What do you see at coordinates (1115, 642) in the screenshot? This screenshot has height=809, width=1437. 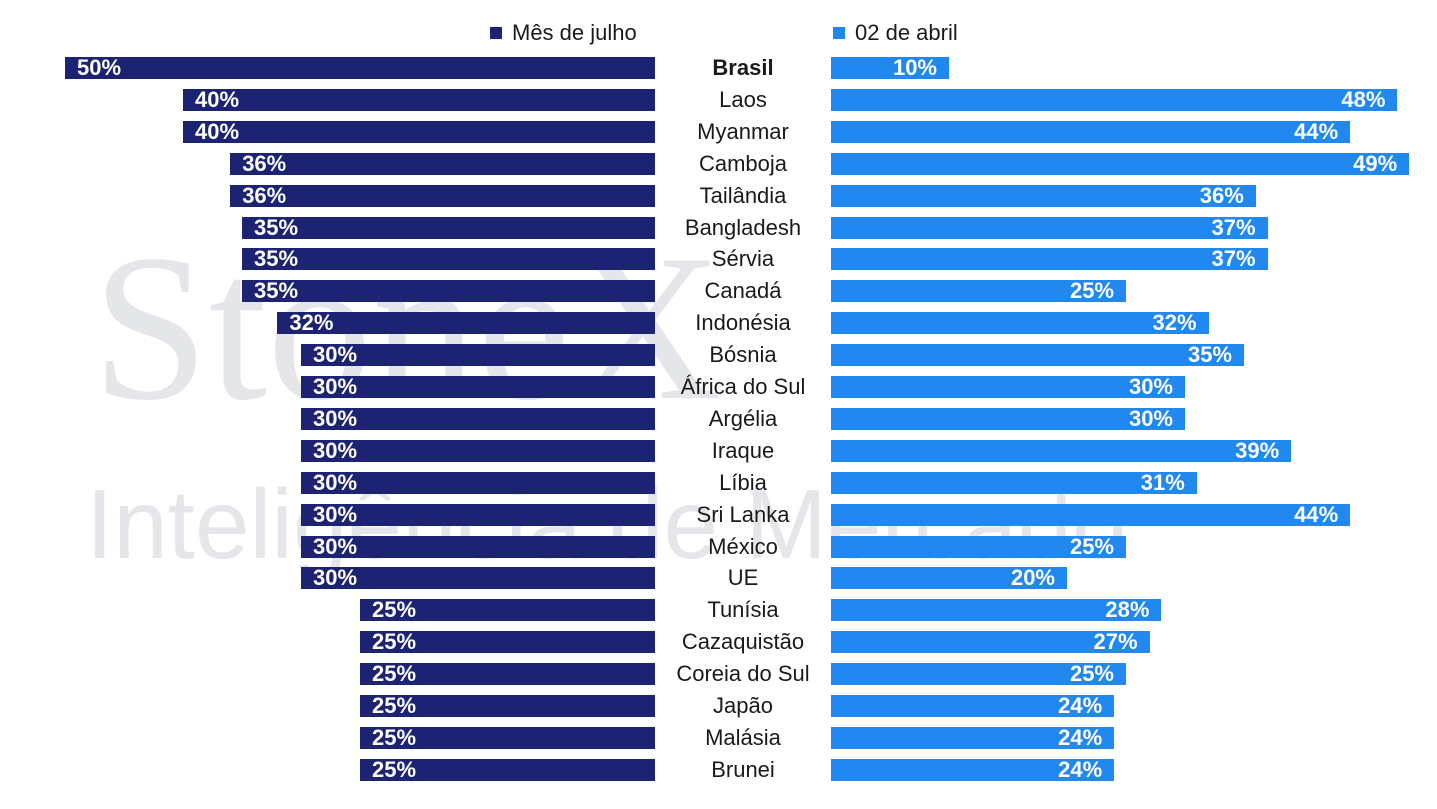 I see `value-label-april: 27%` at bounding box center [1115, 642].